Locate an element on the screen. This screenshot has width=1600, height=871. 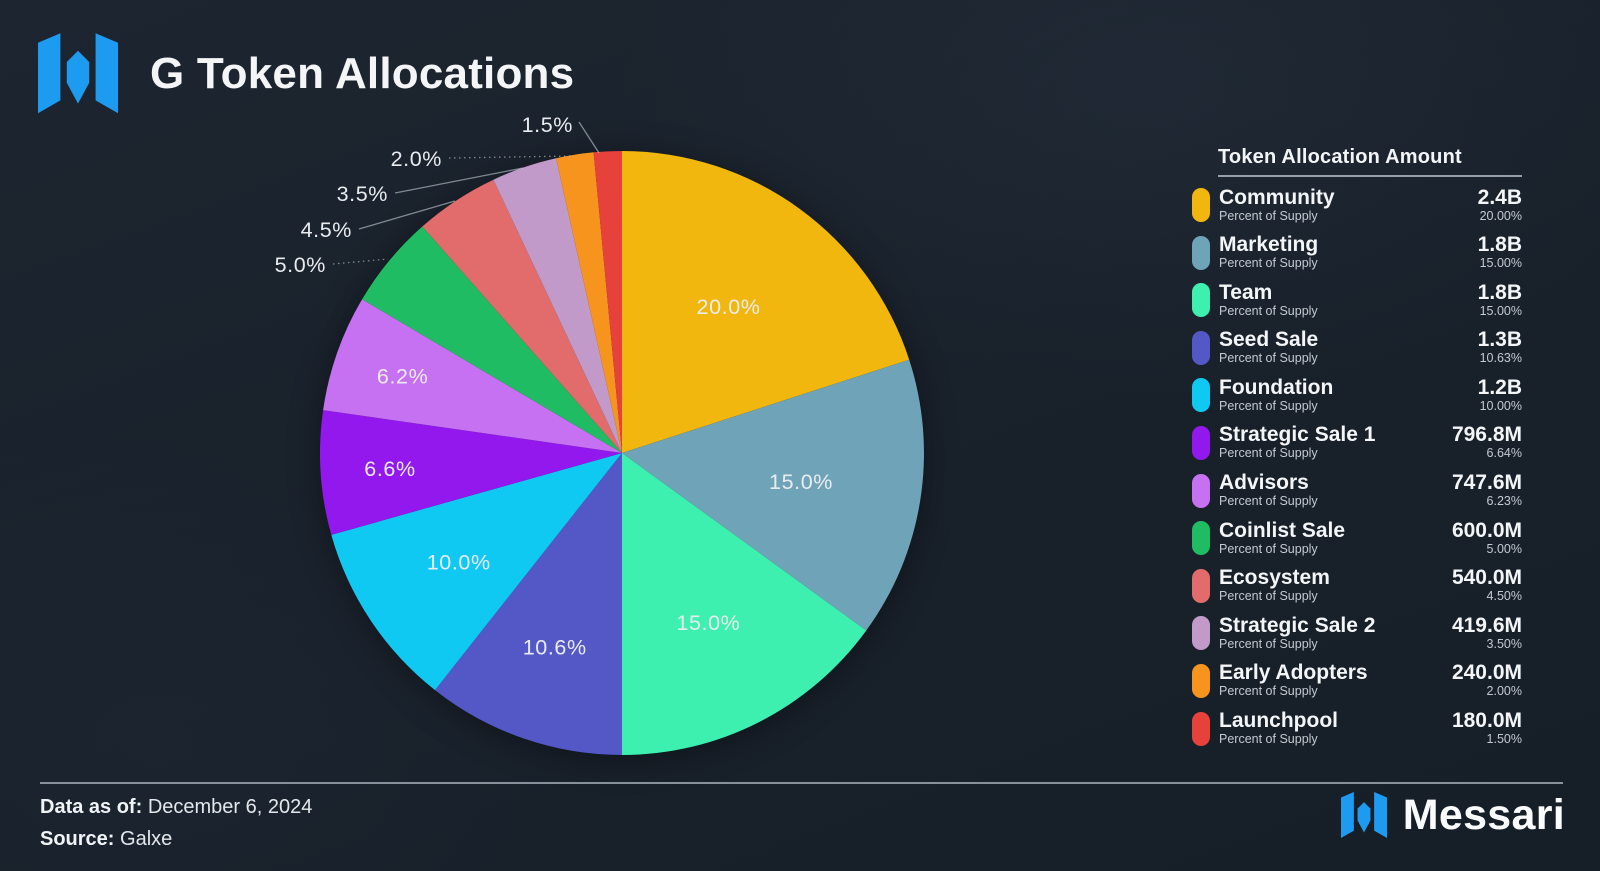
legend-item-foundation: Foundation Percent of Supply 1.2B 10.00% is located at coordinates (1357, 395).